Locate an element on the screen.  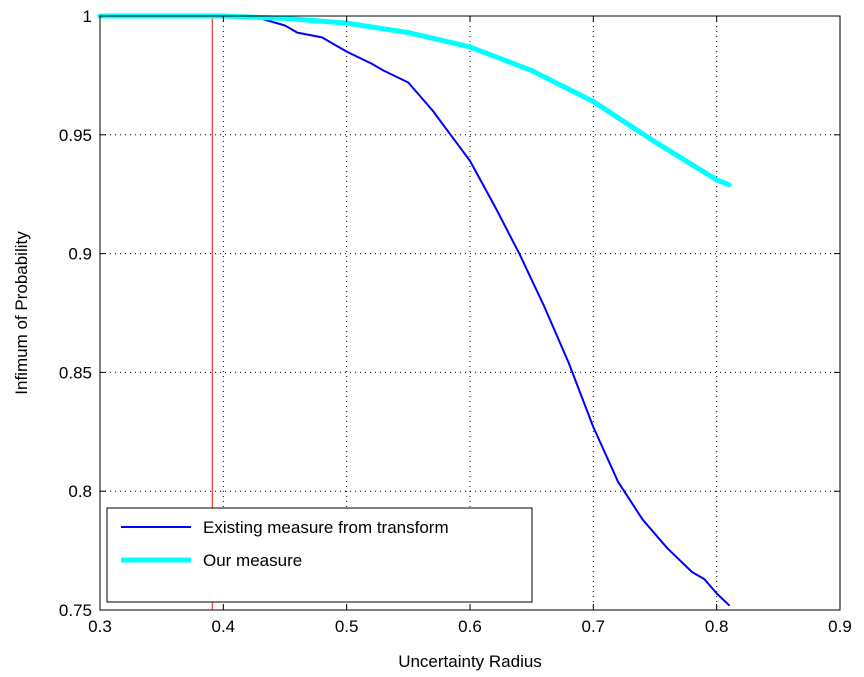
y-tick-label: 1 is located at coordinates (87, 16).